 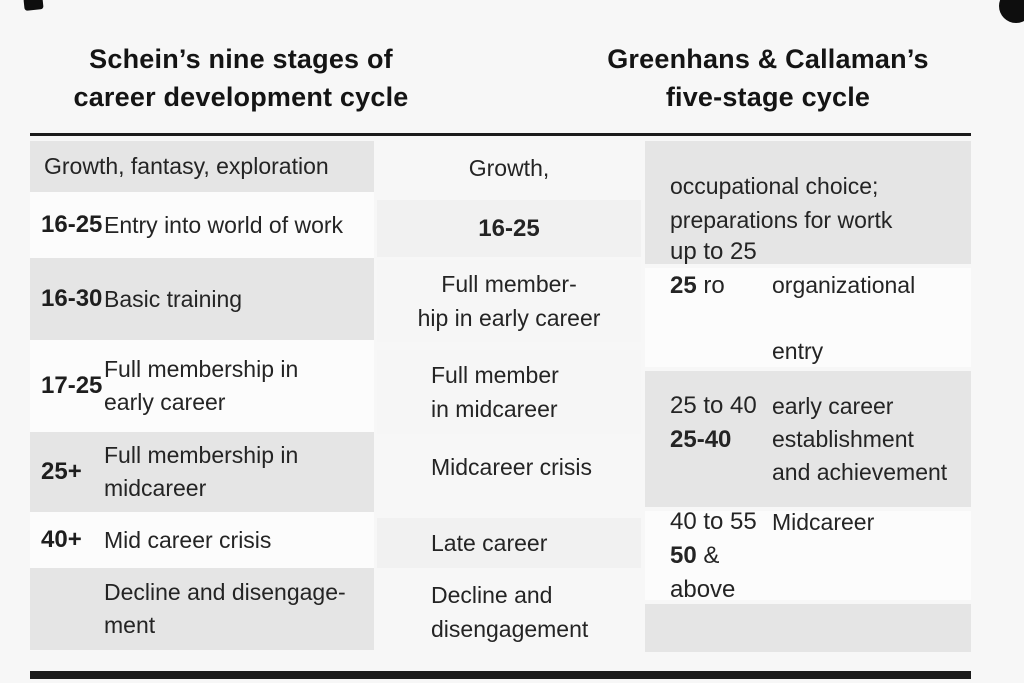 I want to click on table-bottom-rule, so click(x=500, y=675).